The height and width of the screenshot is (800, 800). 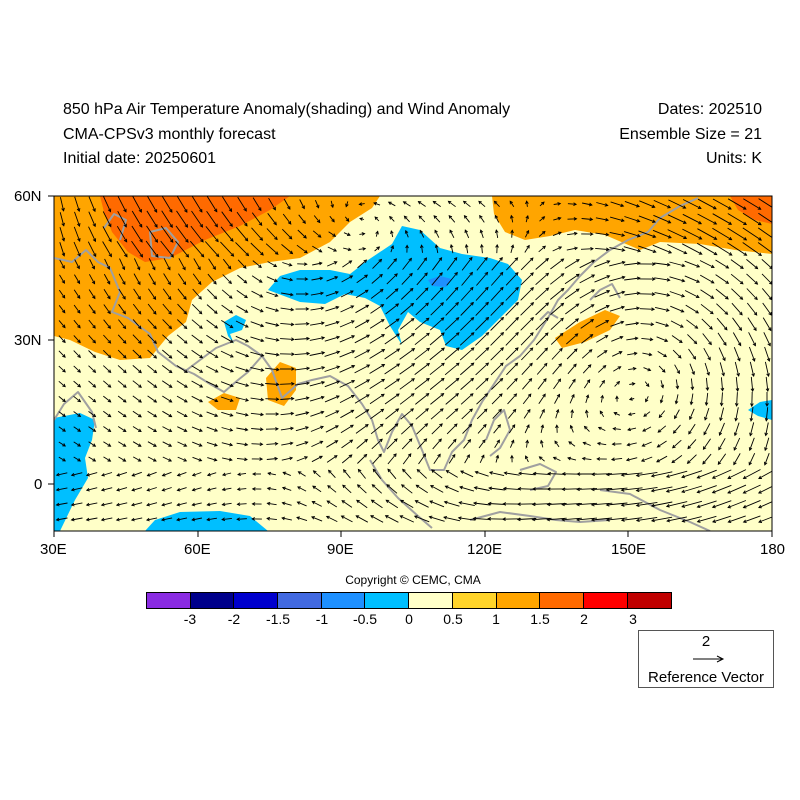 I want to click on colorbar-label: 3, so click(x=633, y=619).